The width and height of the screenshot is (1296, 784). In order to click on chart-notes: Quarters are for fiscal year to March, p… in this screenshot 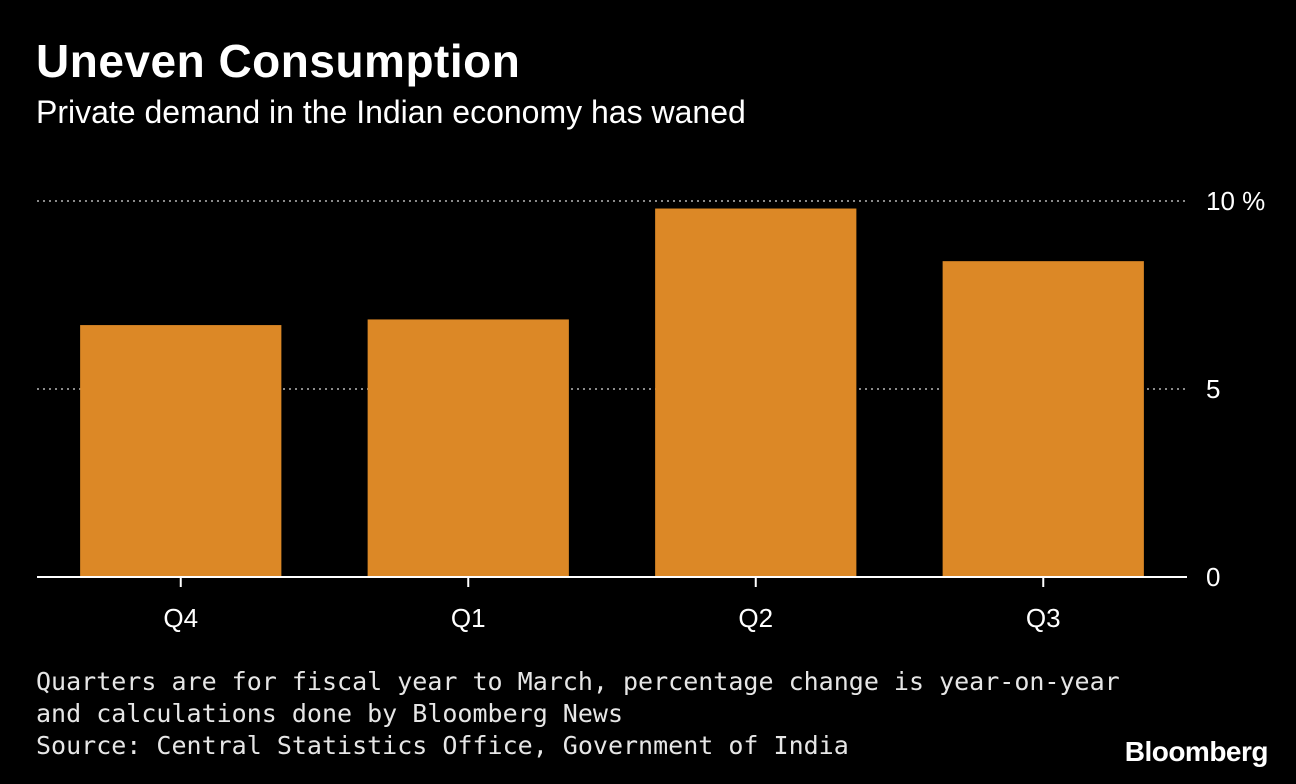, I will do `click(578, 714)`.